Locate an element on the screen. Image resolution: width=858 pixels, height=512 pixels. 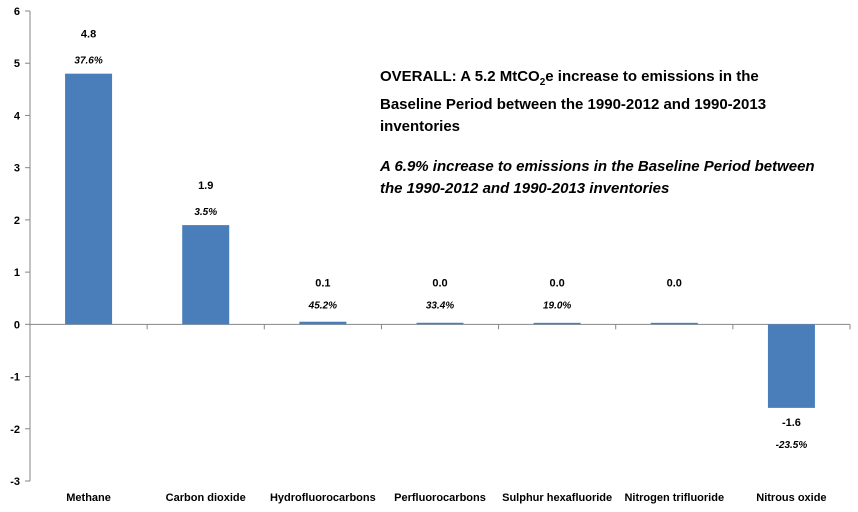
category-label: Methane is located at coordinates (88, 498).